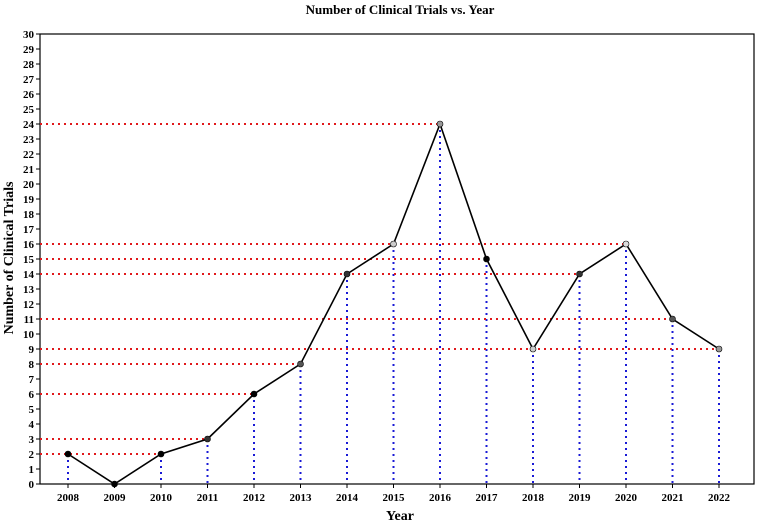 This screenshot has height=523, width=765. What do you see at coordinates (301, 498) in the screenshot?
I see `x-tick-label: 2013` at bounding box center [301, 498].